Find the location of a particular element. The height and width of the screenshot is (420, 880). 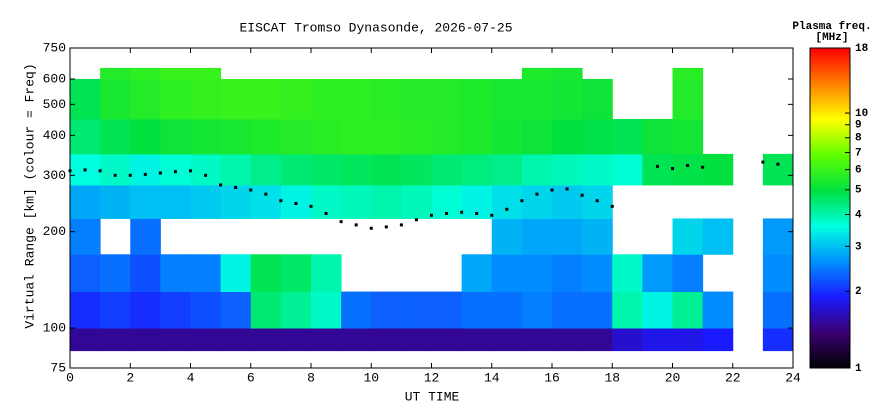

y-tick-label: 300 is located at coordinates (54, 175).